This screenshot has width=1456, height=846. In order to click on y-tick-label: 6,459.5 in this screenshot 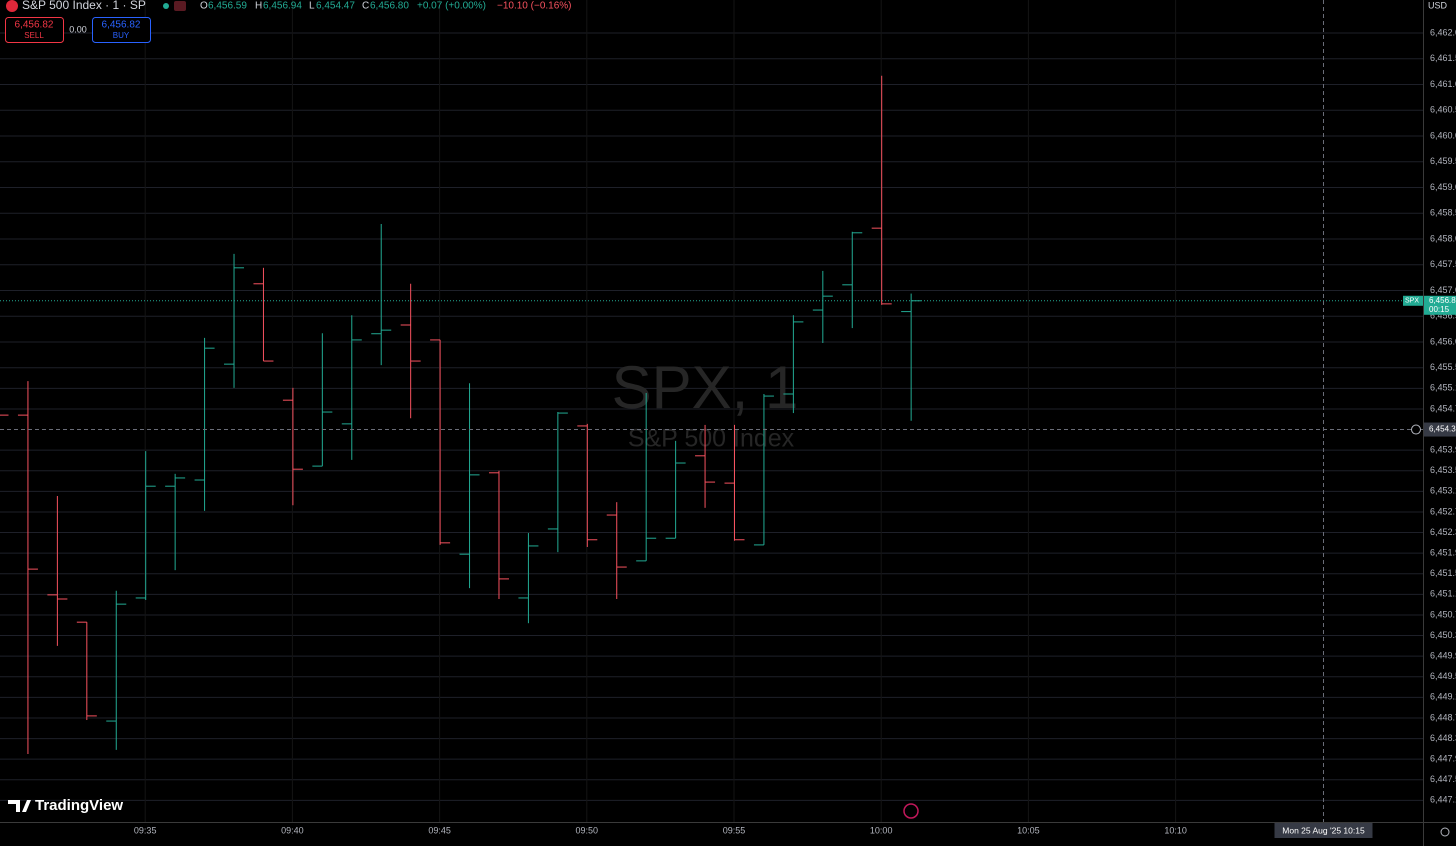, I will do `click(1443, 161)`.